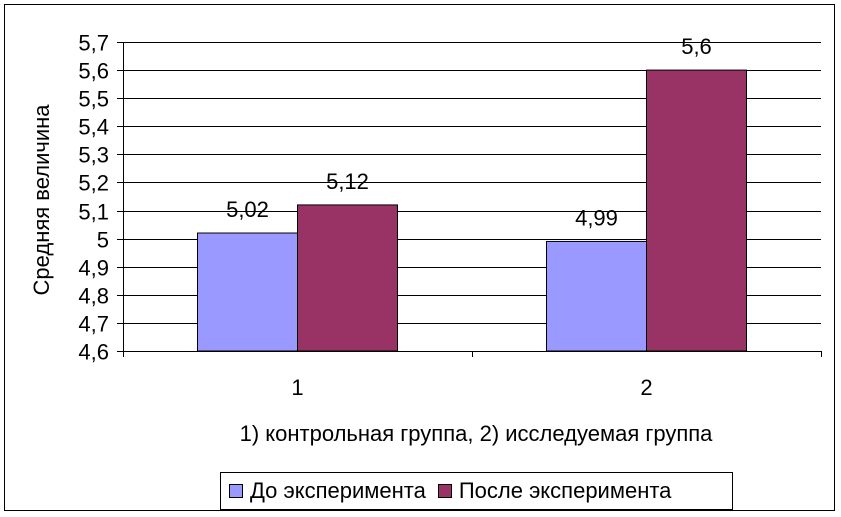  I want to click on y-tick-label: 5,3, so click(93, 155).